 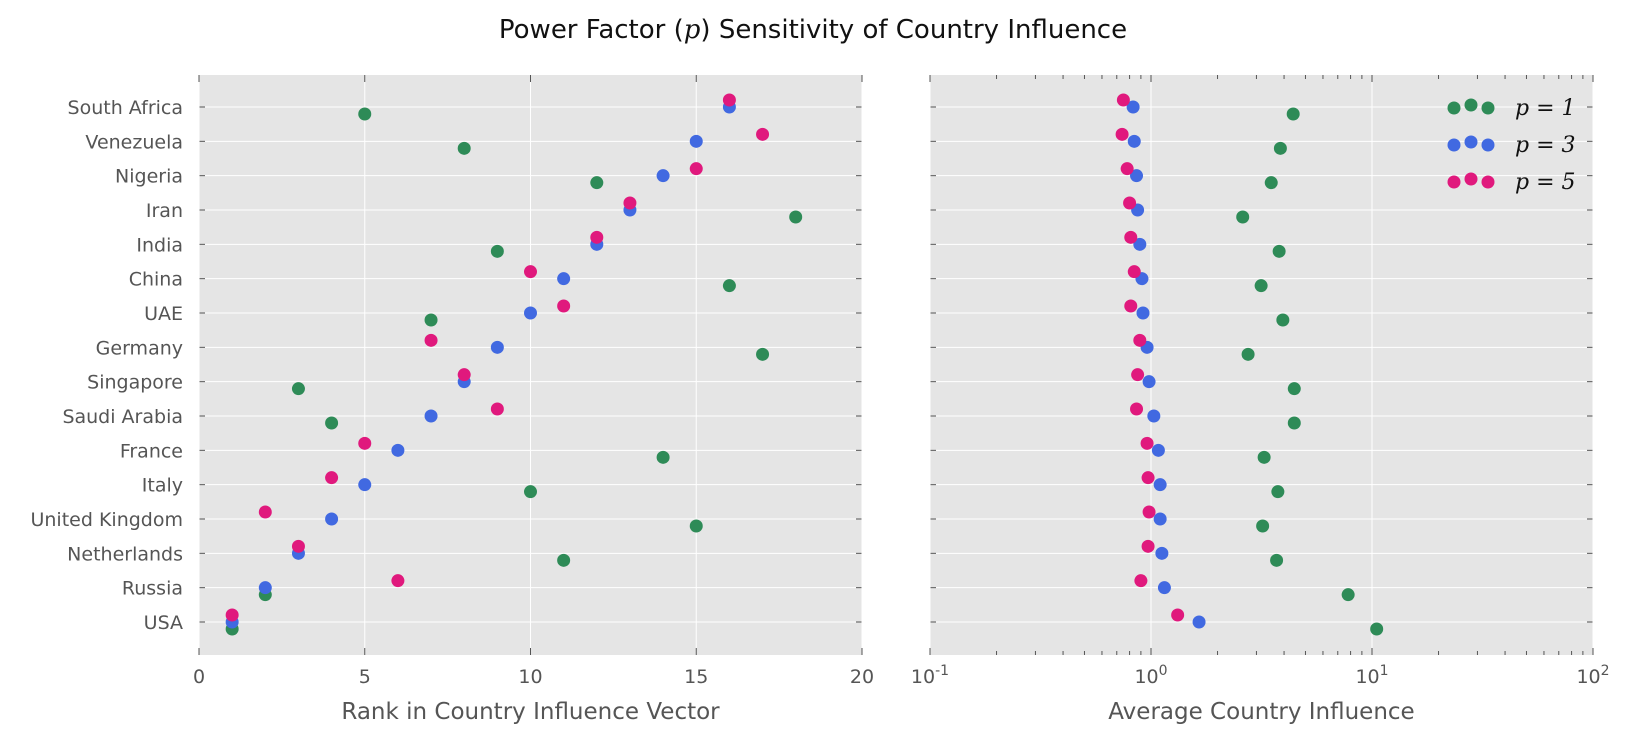 What do you see at coordinates (125, 108) in the screenshot?
I see `y-tick-label: South Africa` at bounding box center [125, 108].